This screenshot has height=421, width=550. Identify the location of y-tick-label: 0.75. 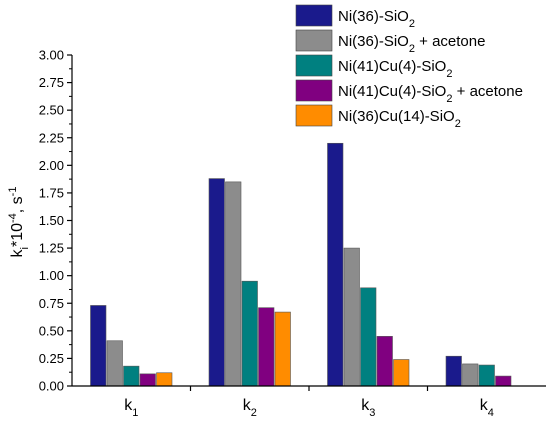
(51, 303).